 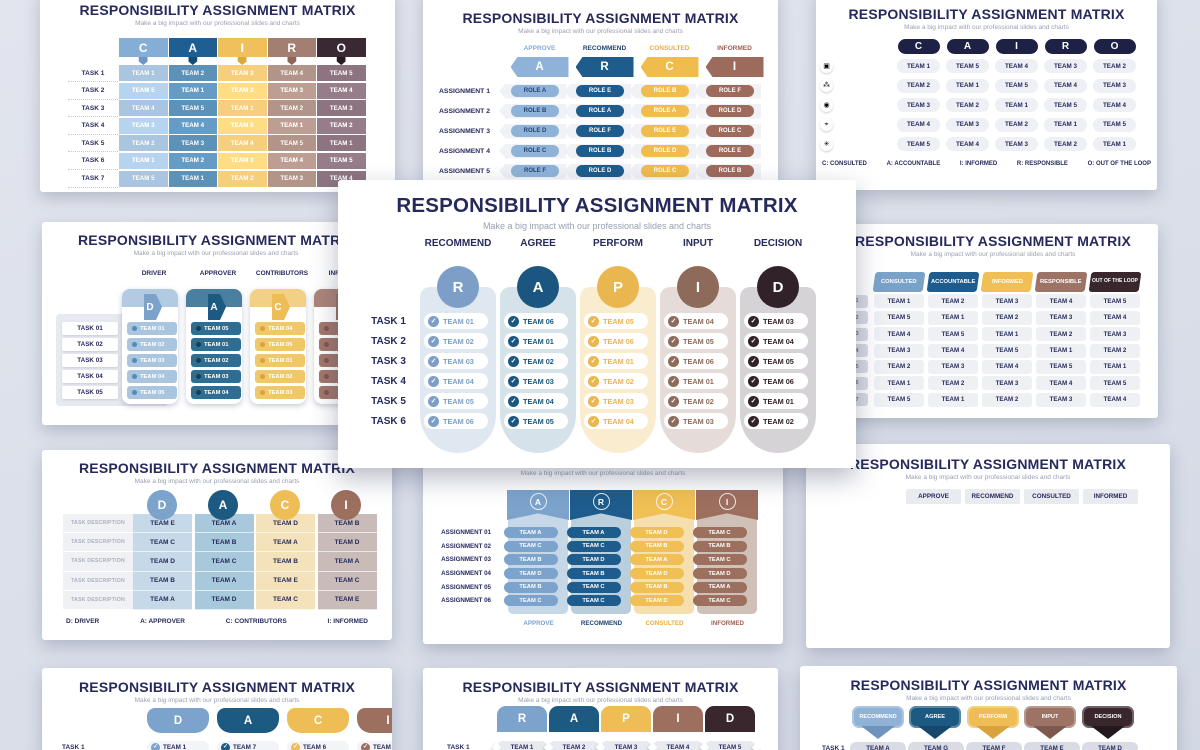 I want to click on column-label: RECOMMEND, so click(x=458, y=243).